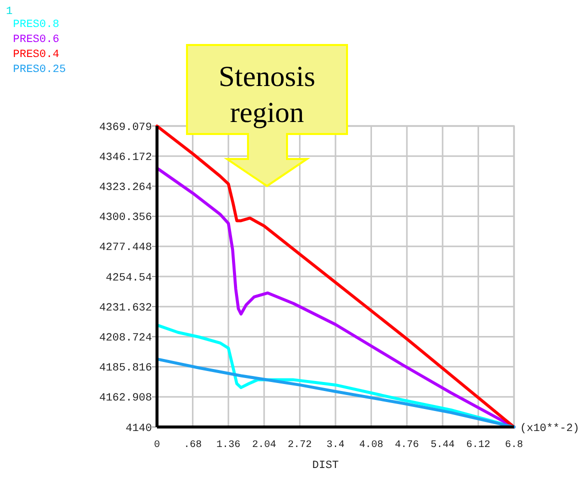  Describe the element at coordinates (264, 445) in the screenshot. I see `x-tick-label: 2.04` at that location.